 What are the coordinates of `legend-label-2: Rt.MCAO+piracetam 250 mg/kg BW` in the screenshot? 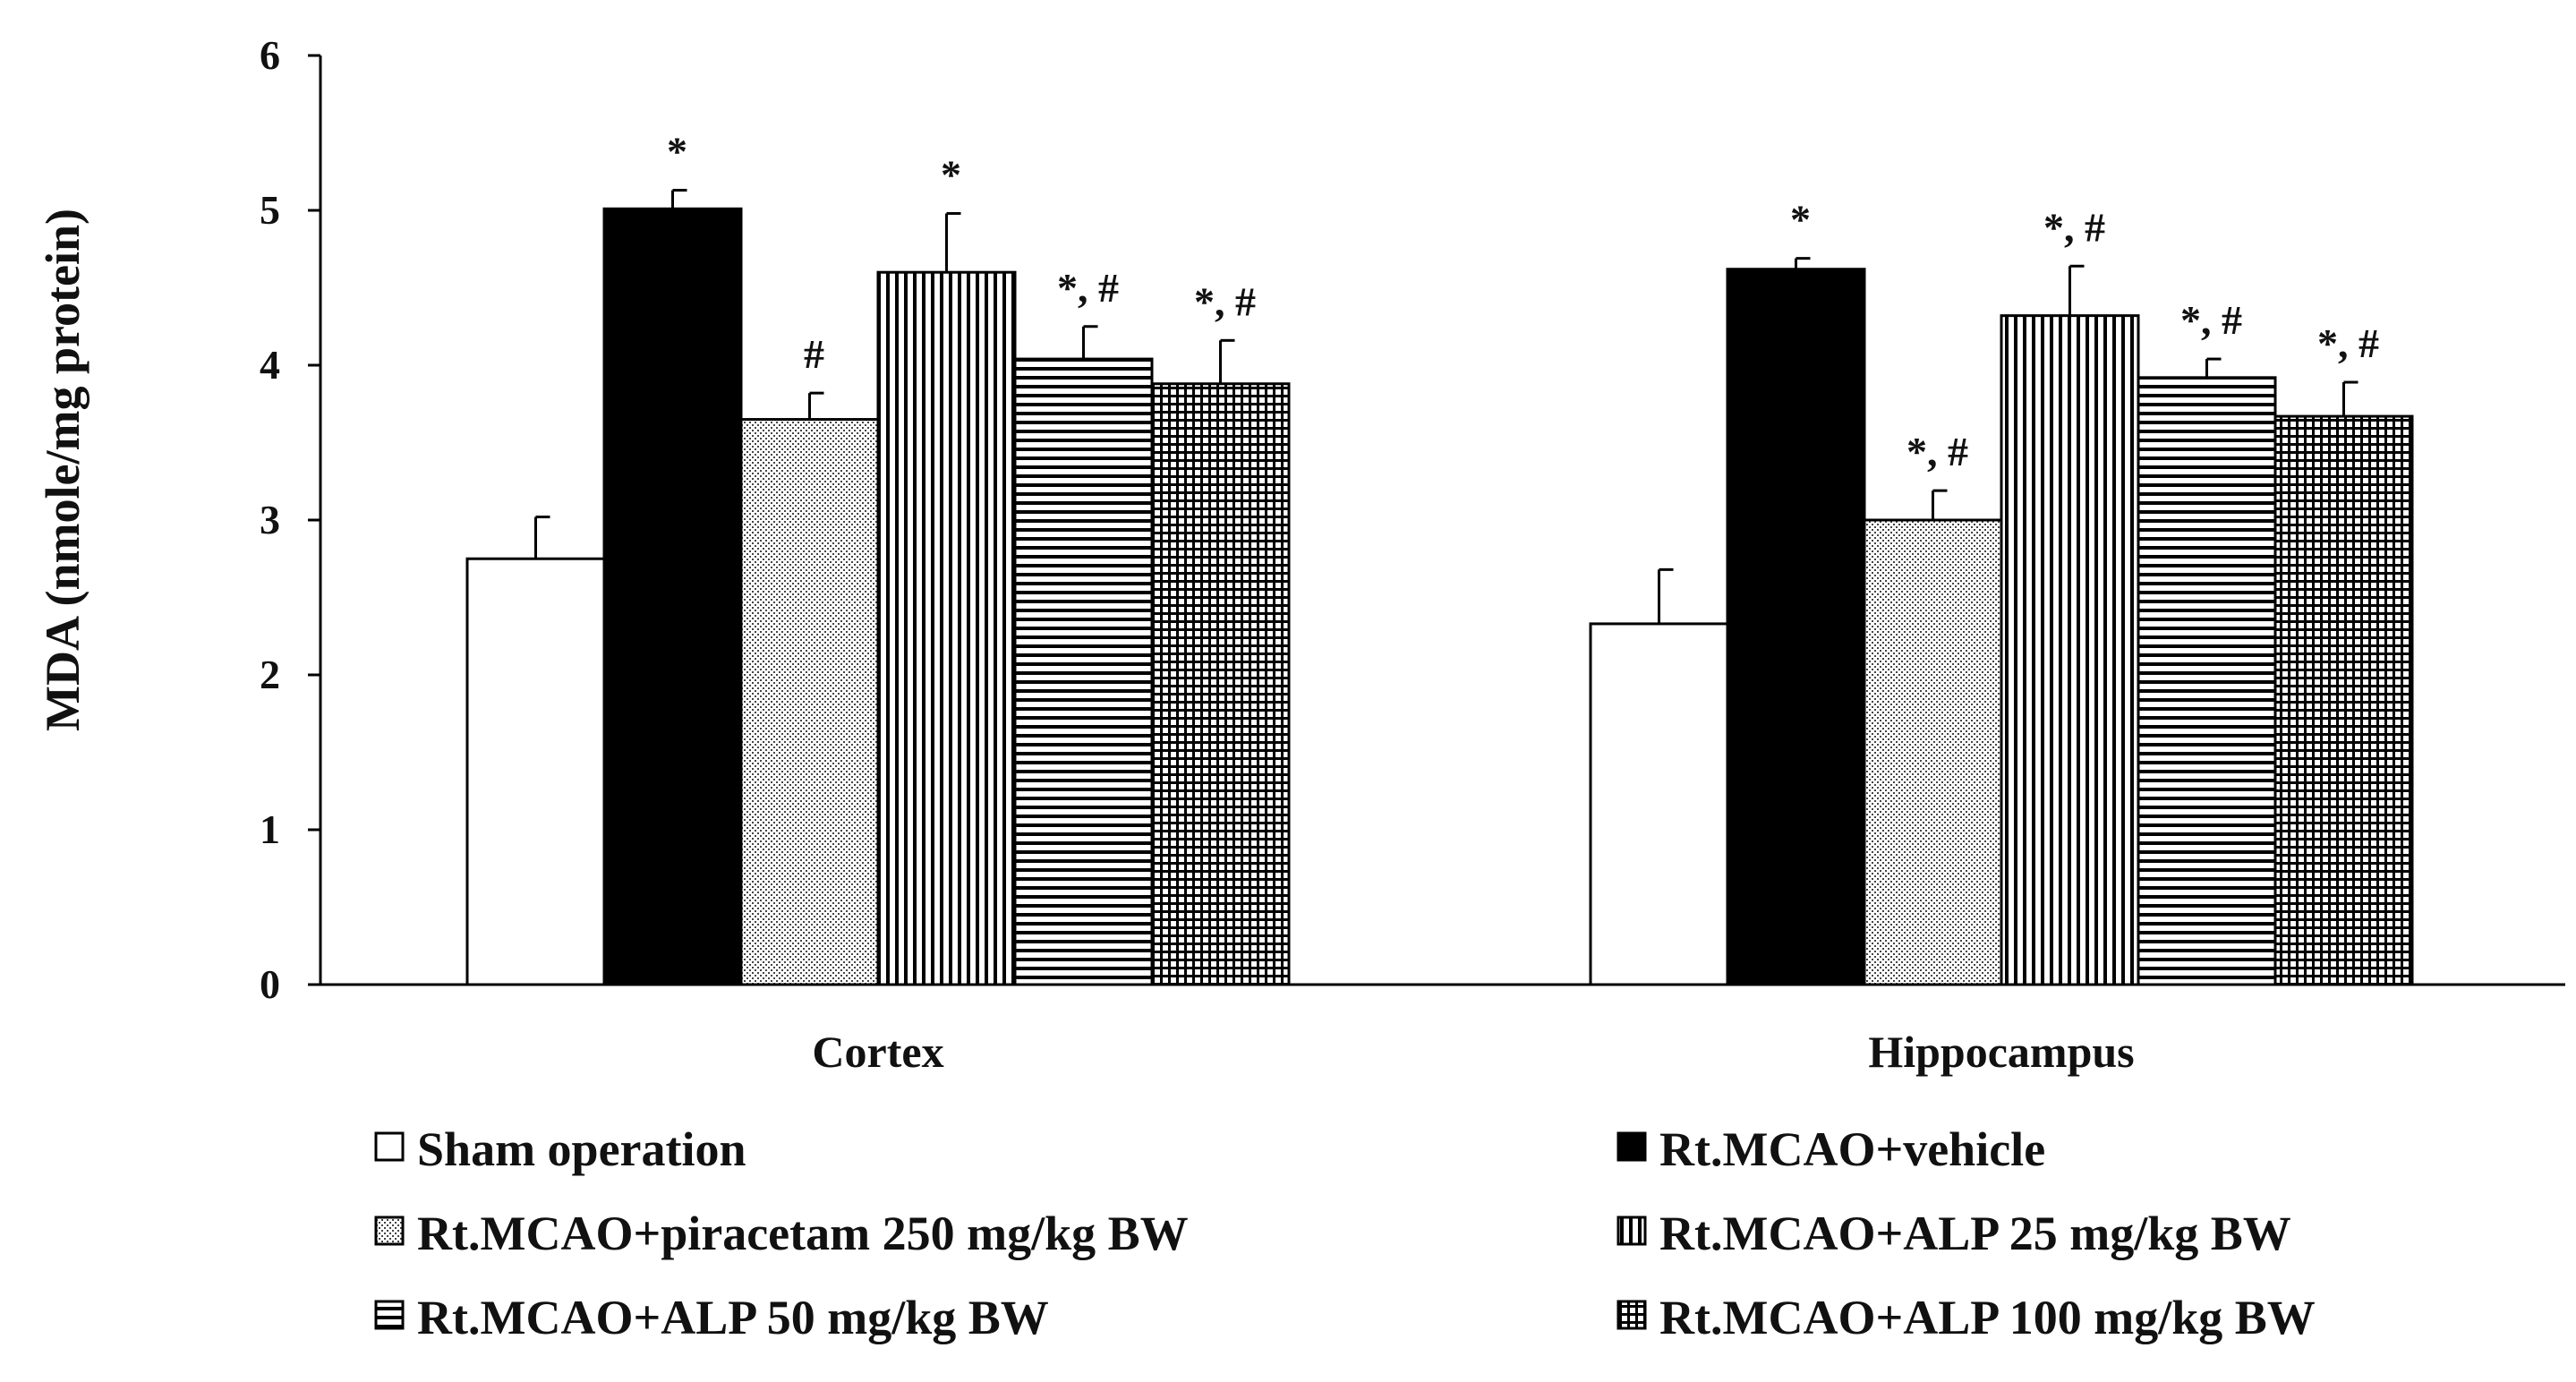 It's located at (803, 1233).